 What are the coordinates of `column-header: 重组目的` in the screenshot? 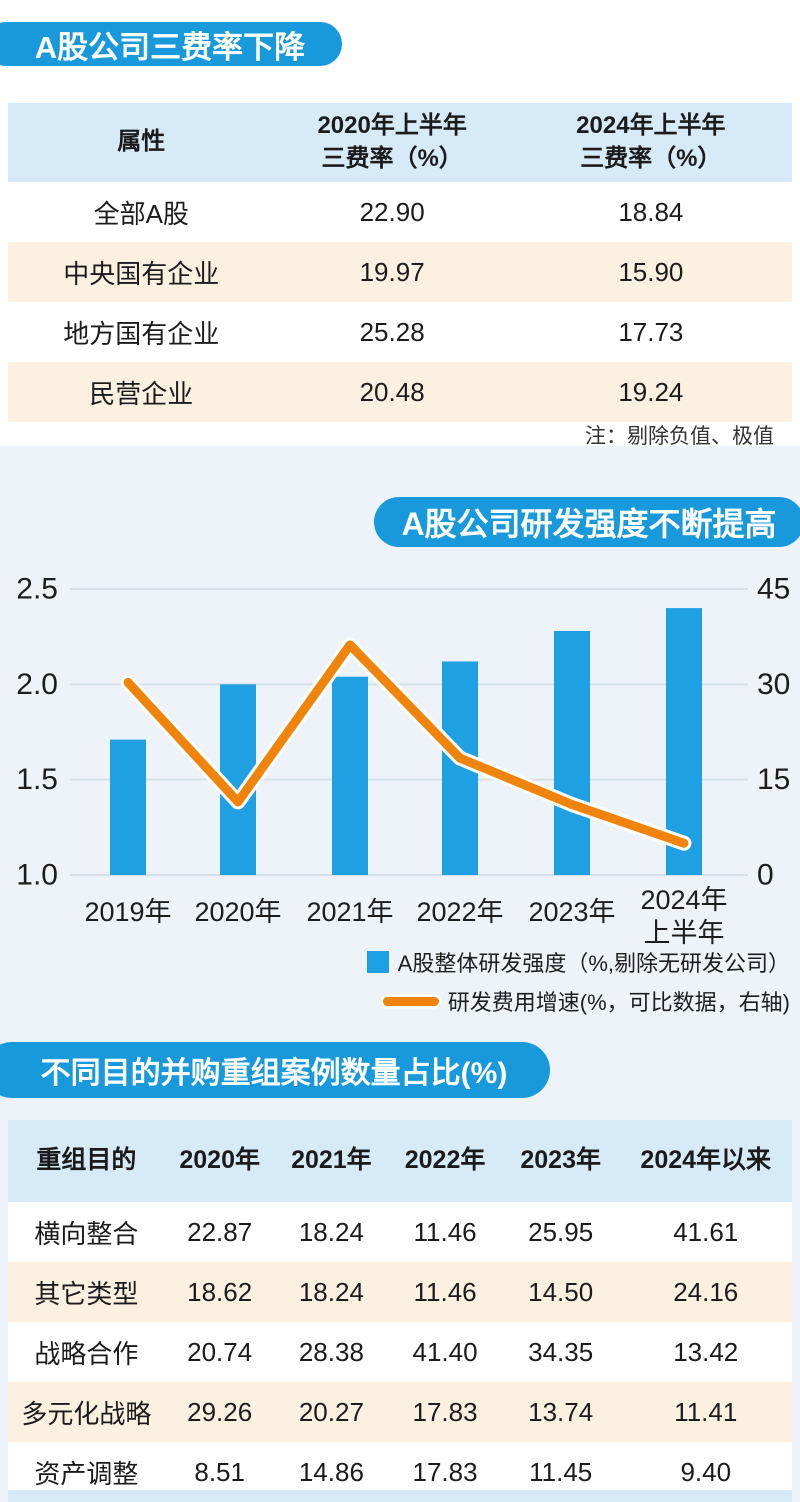 It's located at (86, 1161).